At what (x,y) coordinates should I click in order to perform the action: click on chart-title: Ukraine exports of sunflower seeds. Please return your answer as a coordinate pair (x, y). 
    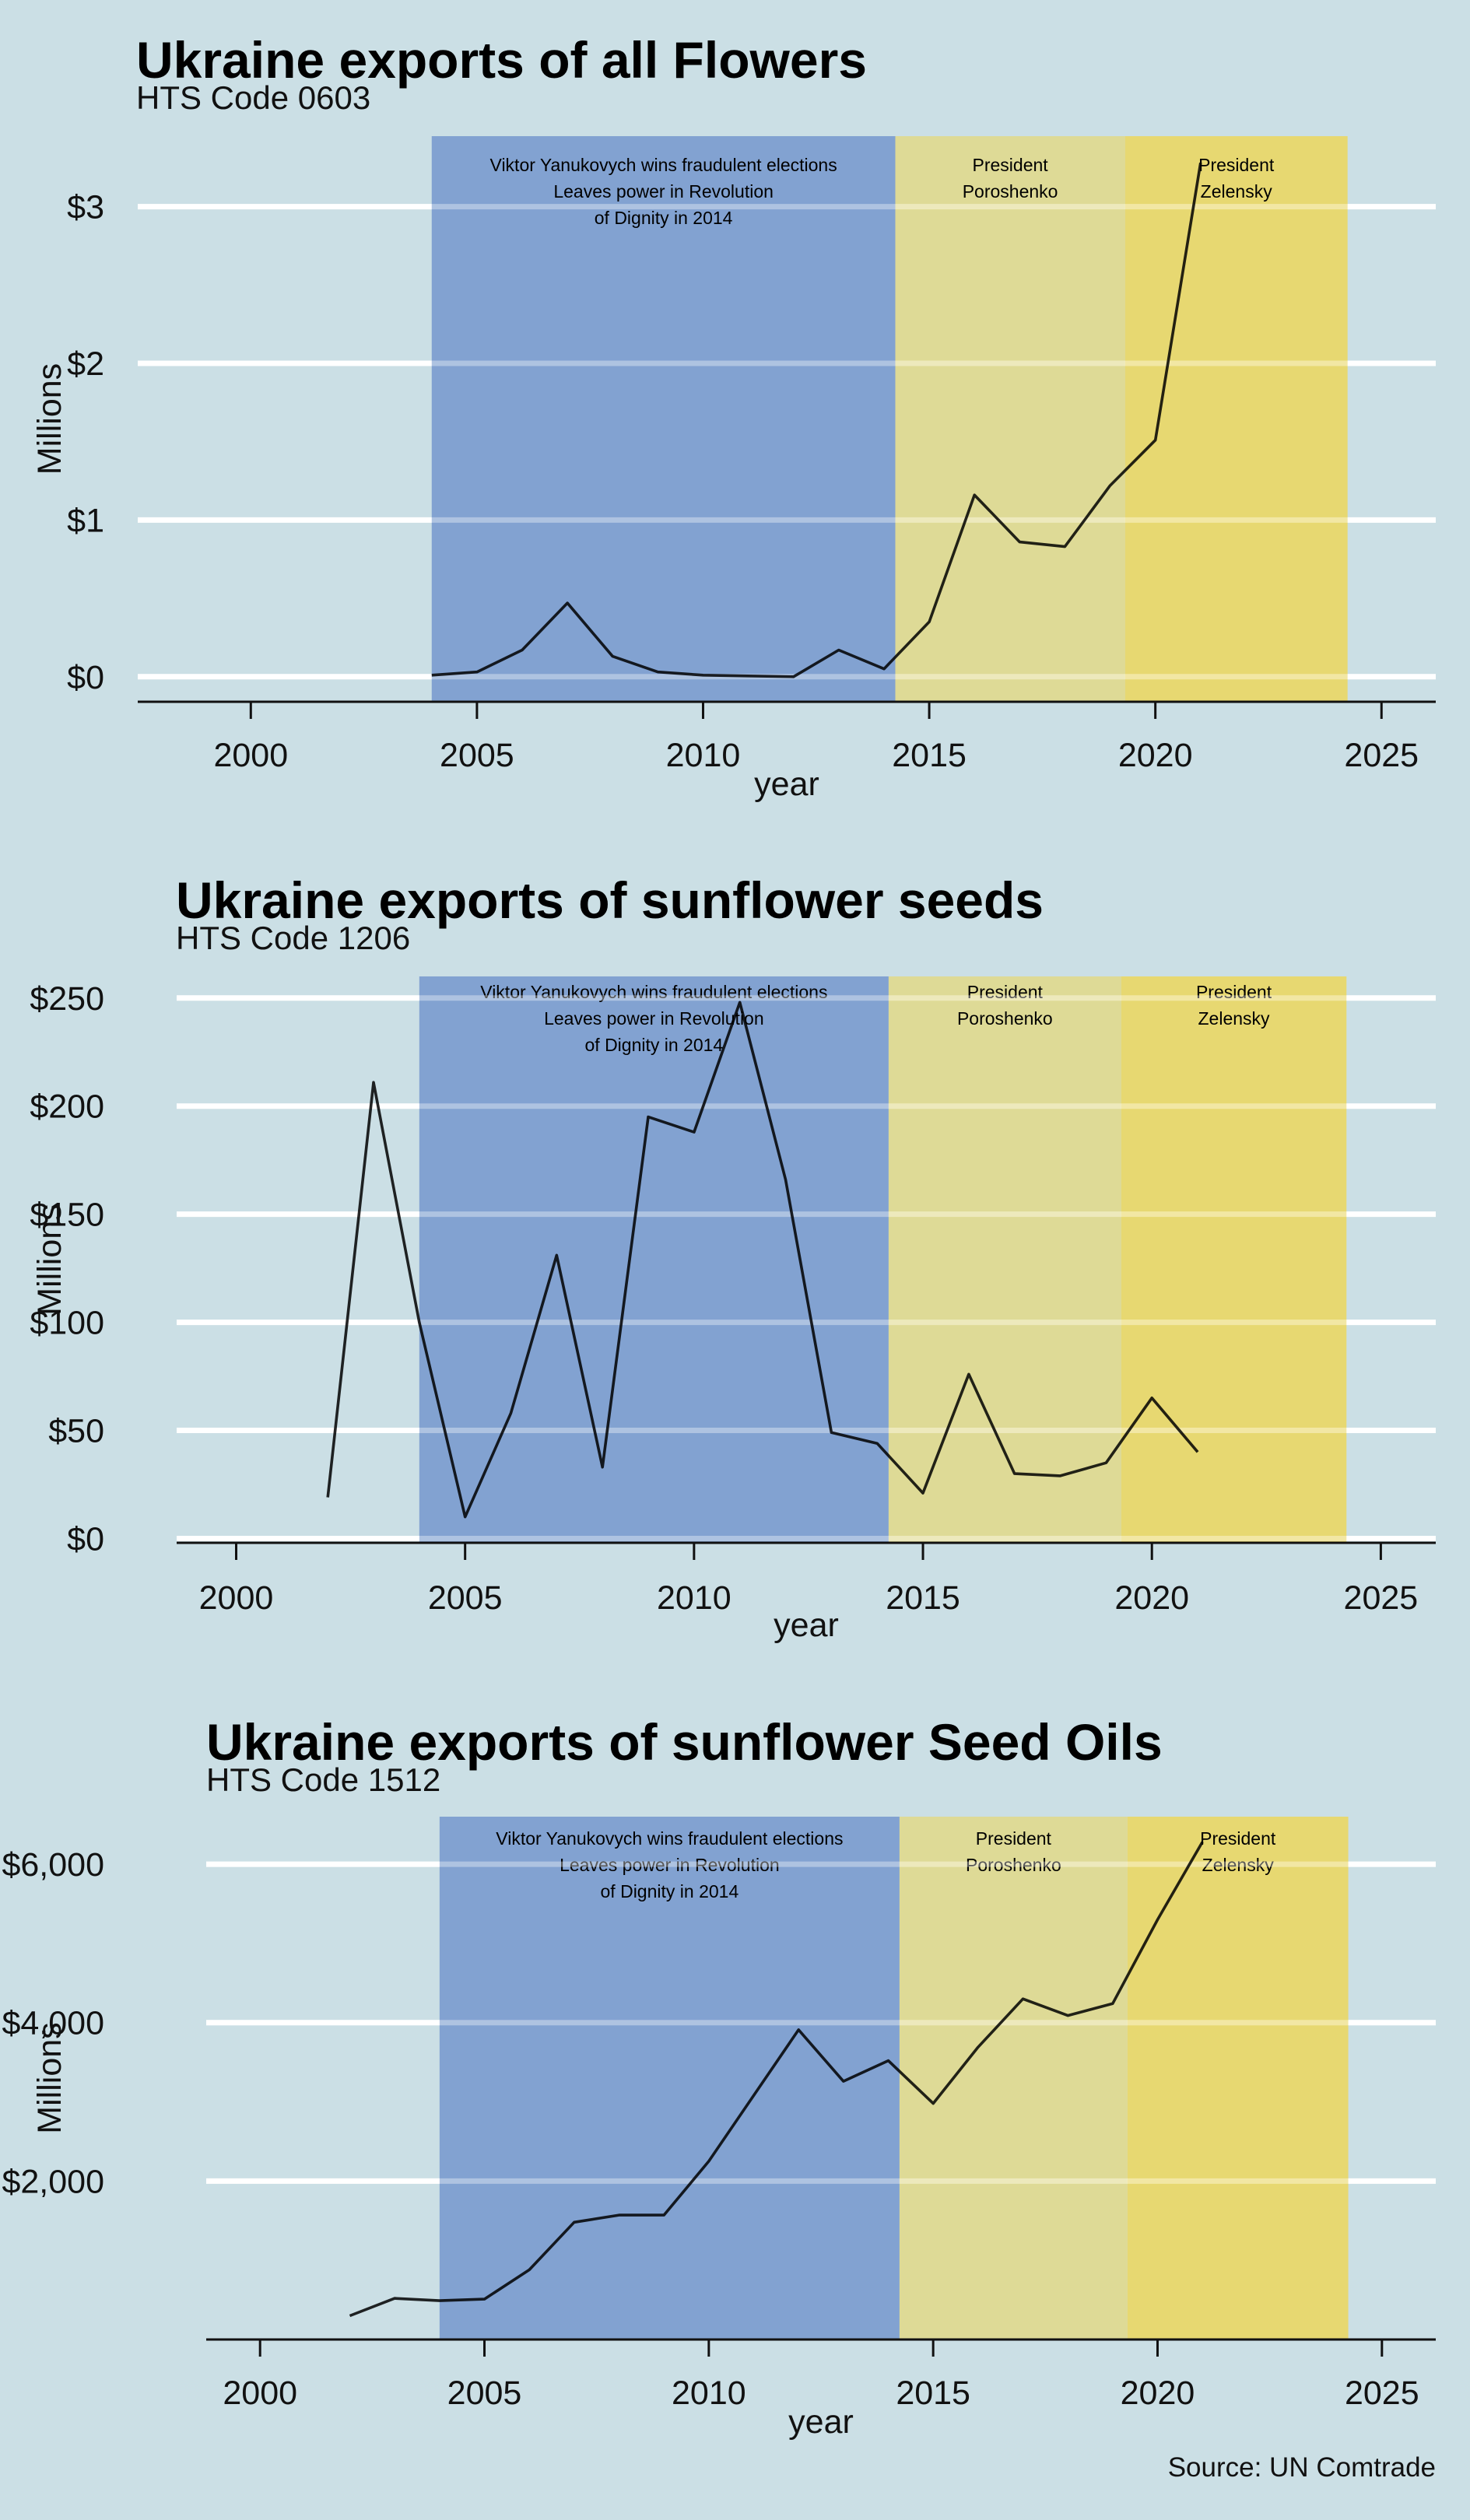
    Looking at the image, I should click on (610, 900).